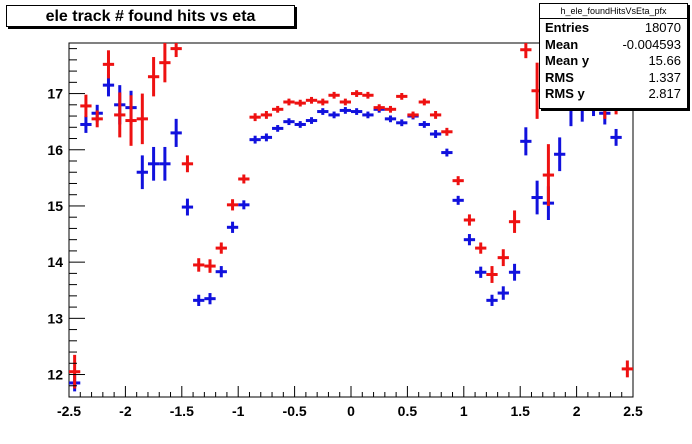 This screenshot has width=692, height=444. Describe the element at coordinates (565, 93) in the screenshot. I see `stat-label: RMS y` at that location.